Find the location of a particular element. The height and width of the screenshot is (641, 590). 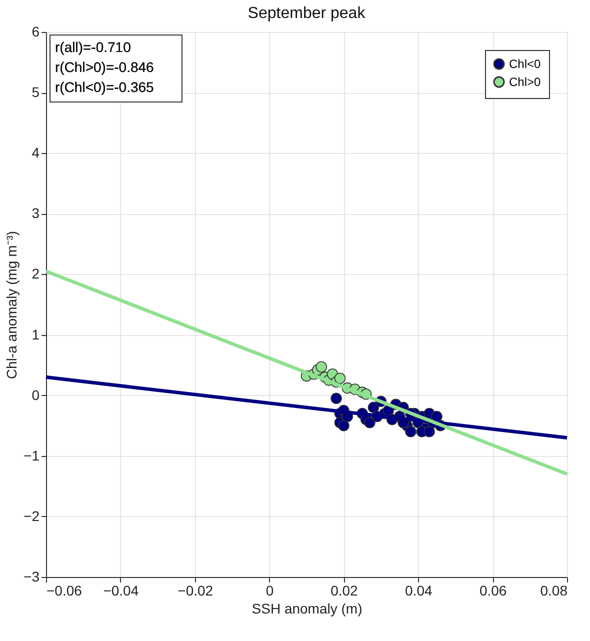

y-tick-label: 4 is located at coordinates (36, 152).